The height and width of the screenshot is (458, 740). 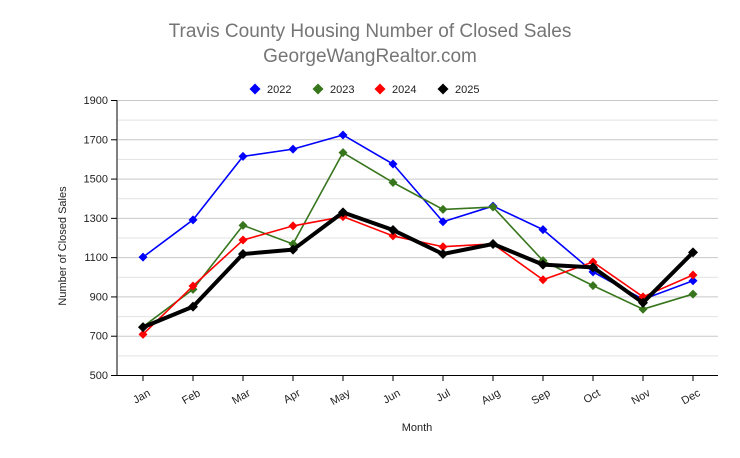 I want to click on x-tick-label: Jul, so click(x=443, y=395).